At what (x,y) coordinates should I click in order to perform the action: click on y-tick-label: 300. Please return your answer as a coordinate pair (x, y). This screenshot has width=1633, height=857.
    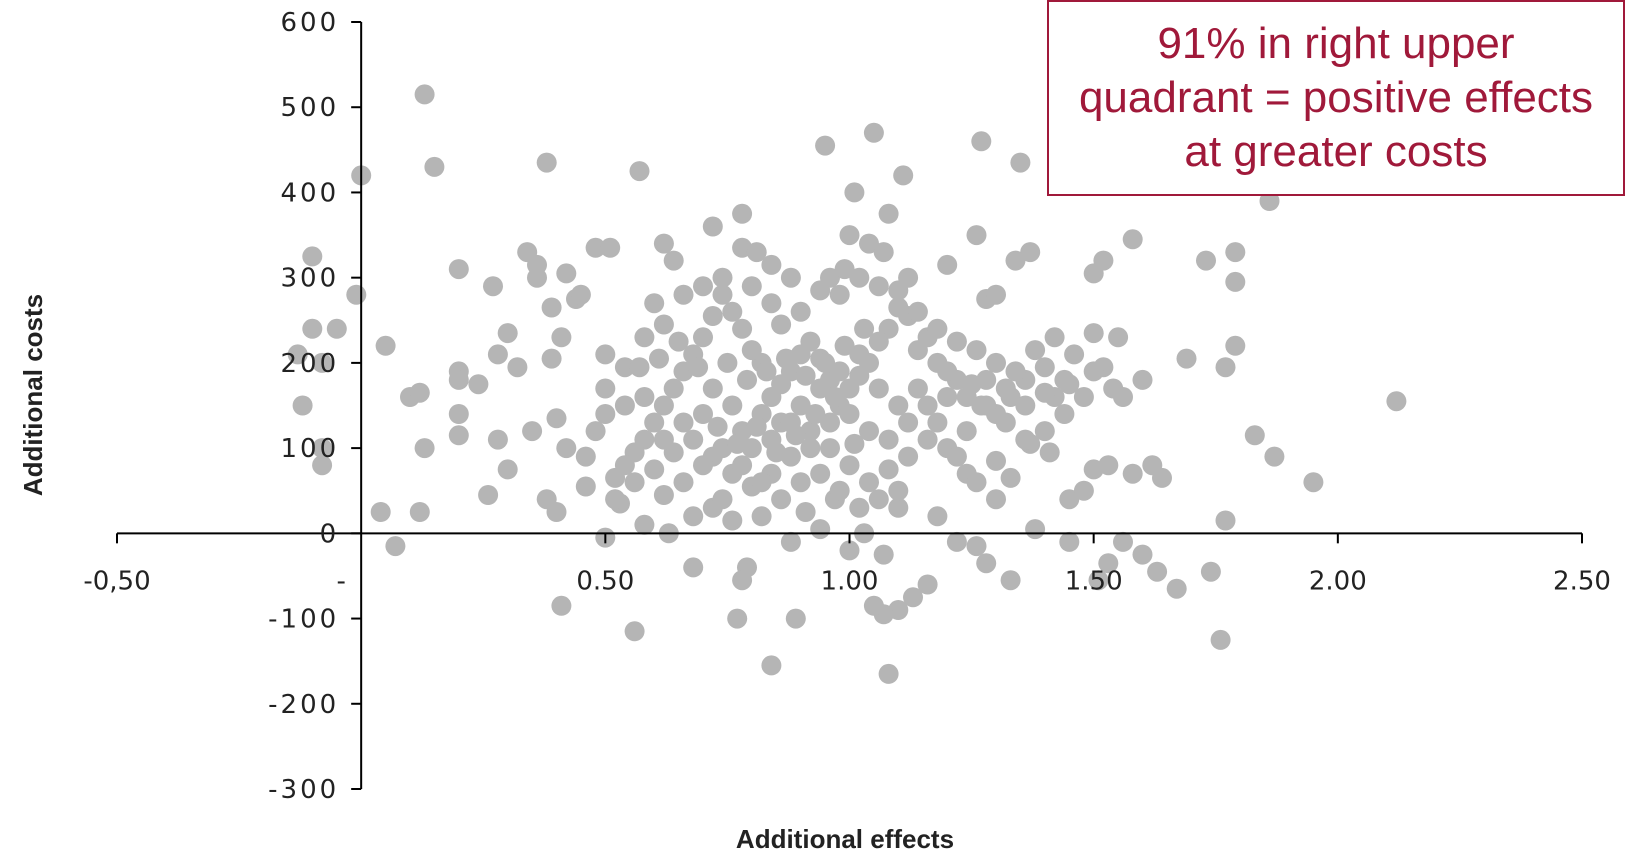
    Looking at the image, I should click on (310, 279).